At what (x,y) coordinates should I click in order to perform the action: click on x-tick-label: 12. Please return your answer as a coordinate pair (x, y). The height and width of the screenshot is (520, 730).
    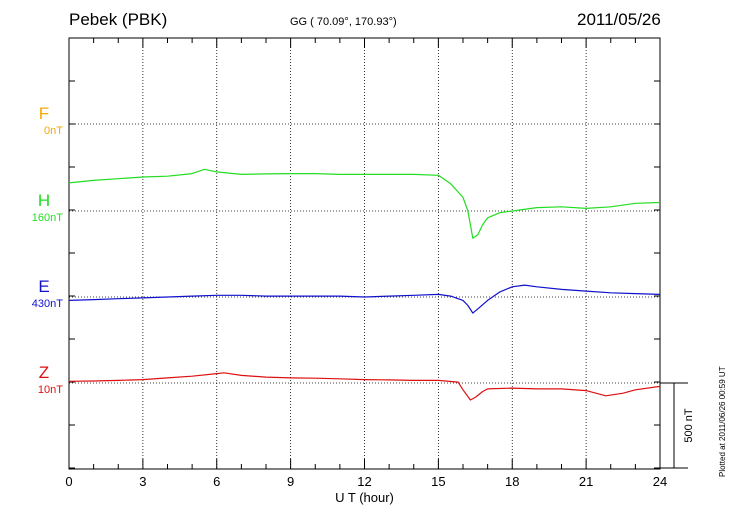
    Looking at the image, I should click on (364, 481).